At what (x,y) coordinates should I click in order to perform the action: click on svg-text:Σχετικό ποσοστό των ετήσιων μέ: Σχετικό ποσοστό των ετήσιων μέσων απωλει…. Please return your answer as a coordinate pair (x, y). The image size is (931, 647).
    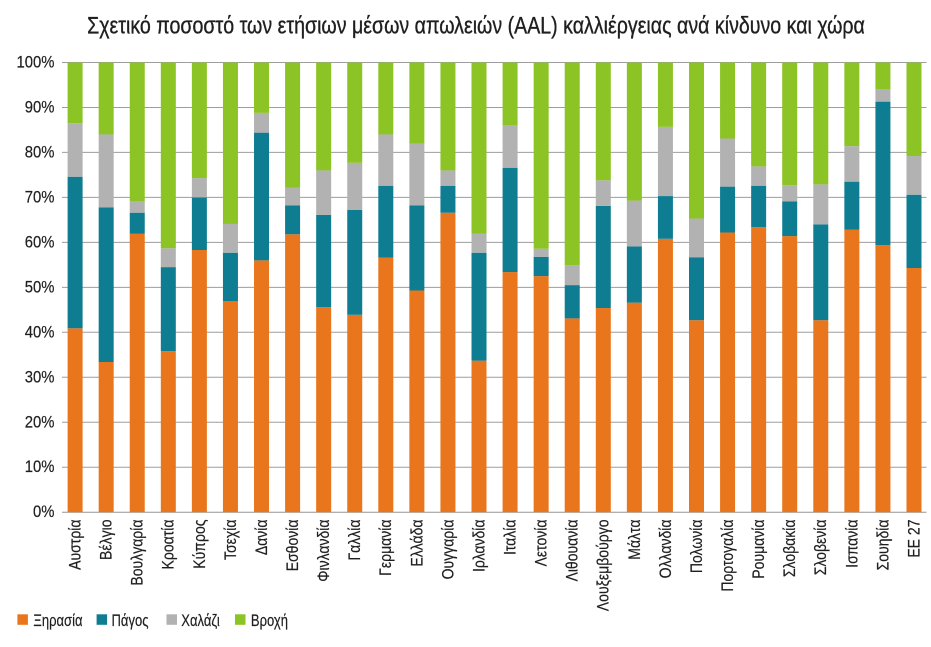
    Looking at the image, I should click on (476, 25).